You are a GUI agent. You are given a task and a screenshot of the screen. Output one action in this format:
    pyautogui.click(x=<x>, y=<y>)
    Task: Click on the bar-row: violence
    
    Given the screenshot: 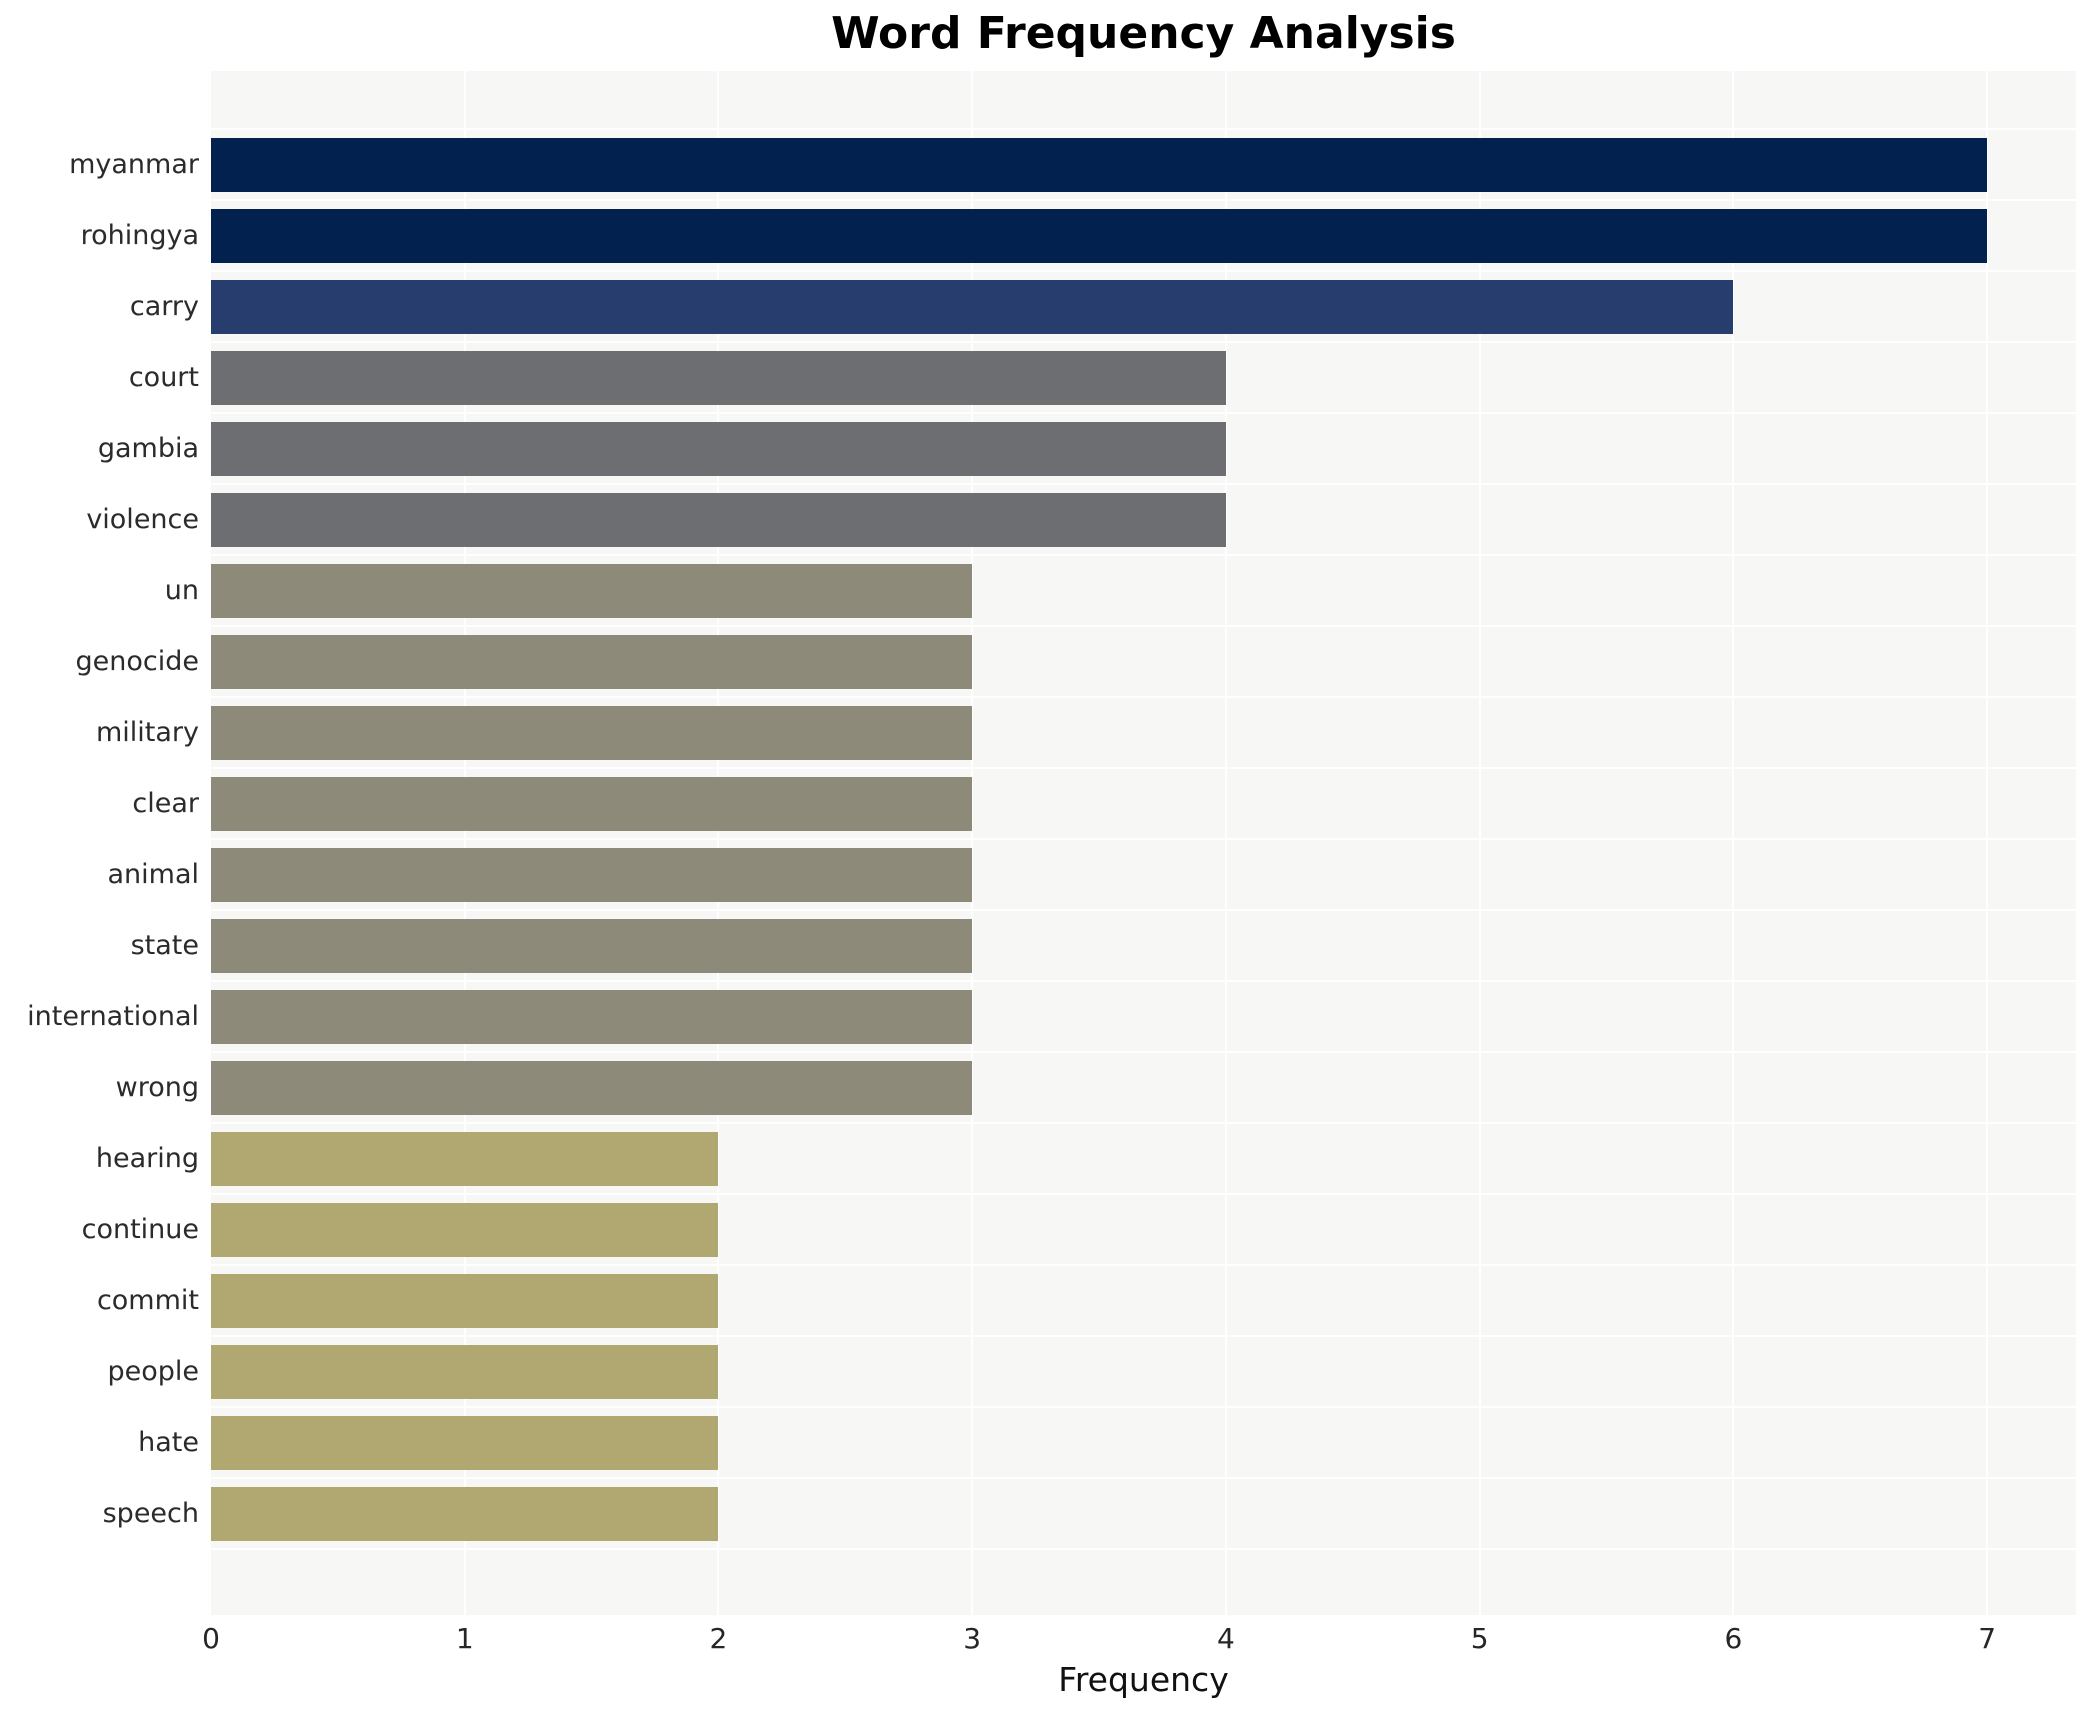 What is the action you would take?
    pyautogui.click(x=1038, y=519)
    